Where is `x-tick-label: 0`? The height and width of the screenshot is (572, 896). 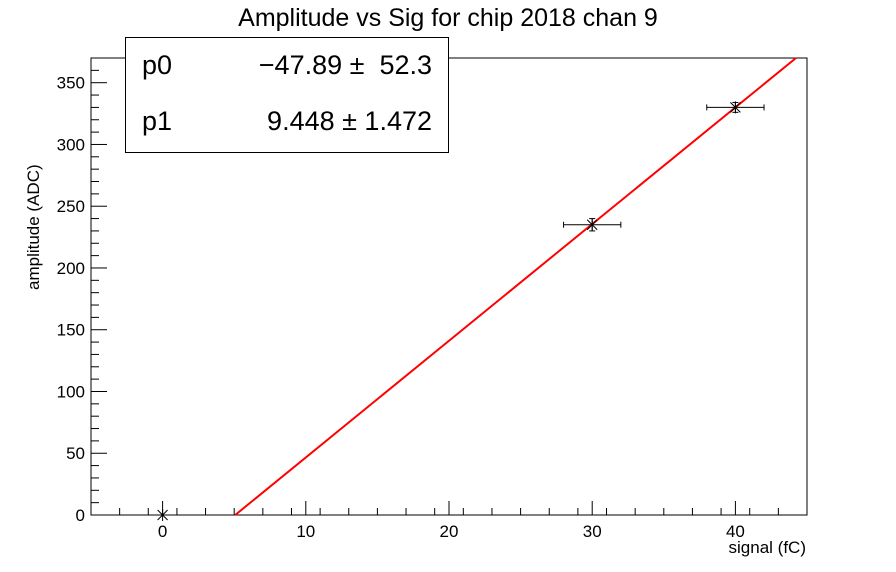 x-tick-label: 0 is located at coordinates (162, 531).